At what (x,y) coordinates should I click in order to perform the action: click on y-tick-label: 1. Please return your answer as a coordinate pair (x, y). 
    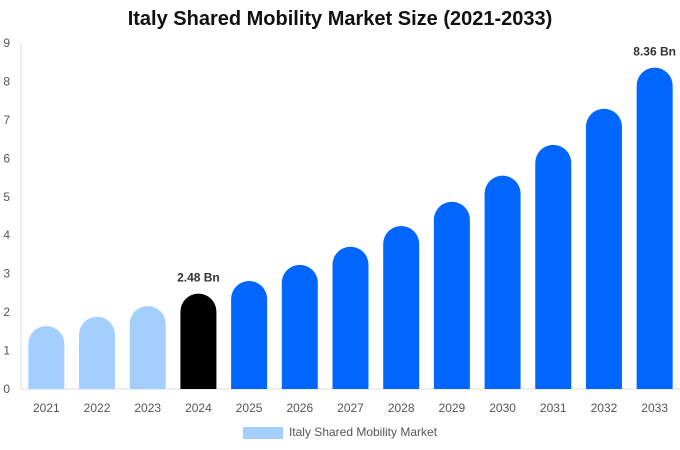
    Looking at the image, I should click on (6, 351).